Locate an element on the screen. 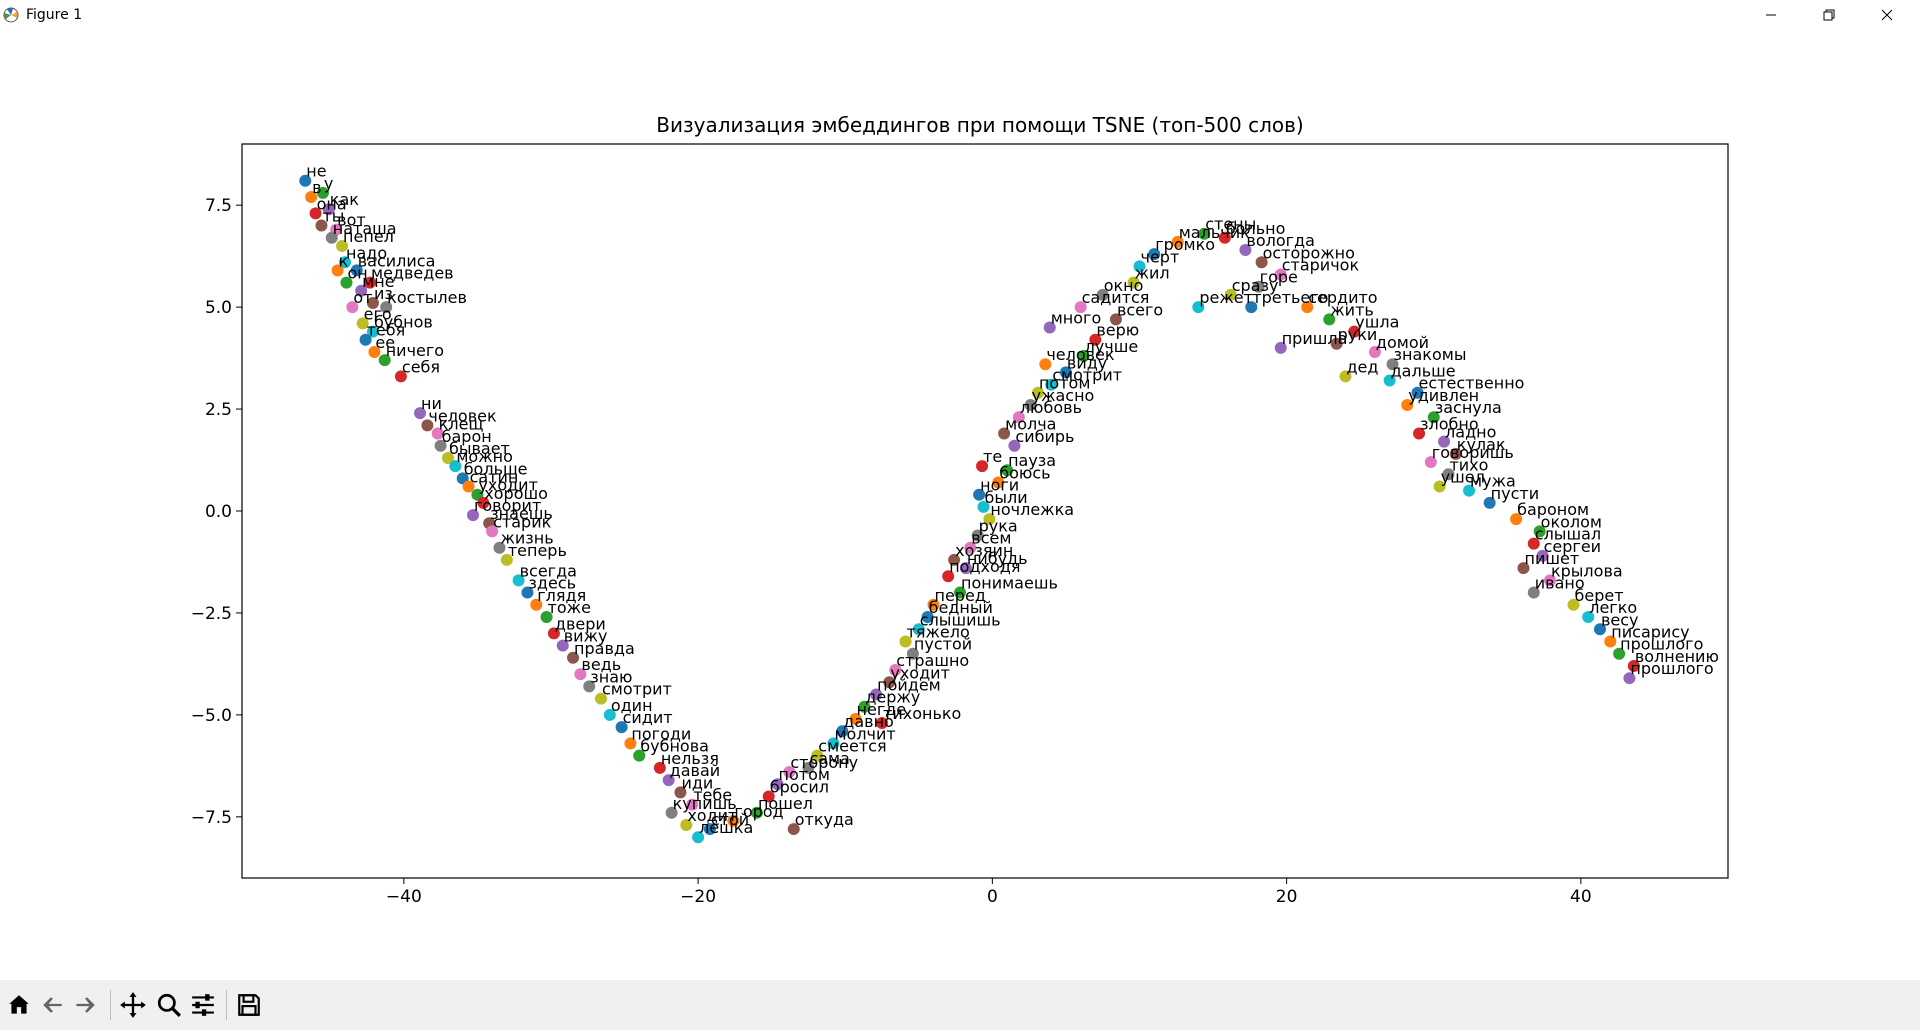  pan-button is located at coordinates (133, 1005).